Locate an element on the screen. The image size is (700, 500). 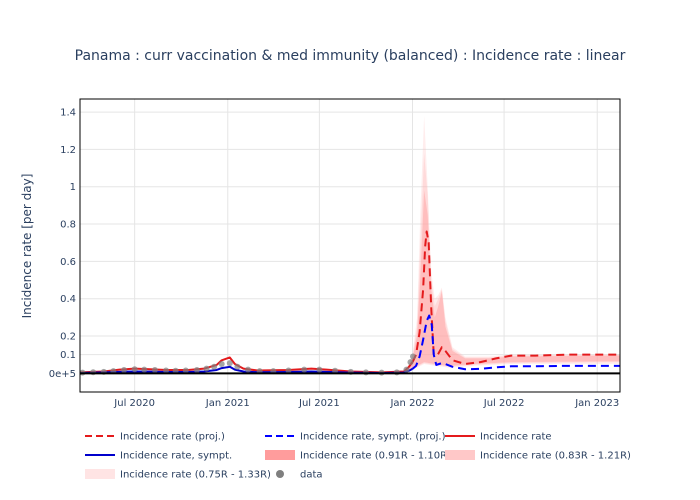
legend-label: Incidence rate (0.91R - 1.10R) is located at coordinates (375, 456).